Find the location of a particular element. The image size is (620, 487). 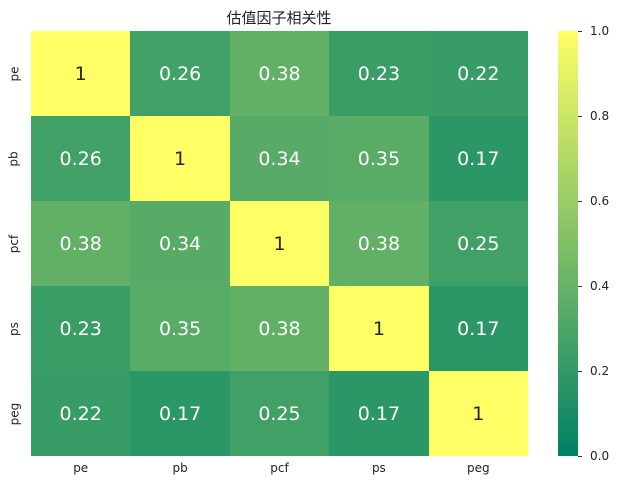

y-tick-label: ps is located at coordinates (14, 328).